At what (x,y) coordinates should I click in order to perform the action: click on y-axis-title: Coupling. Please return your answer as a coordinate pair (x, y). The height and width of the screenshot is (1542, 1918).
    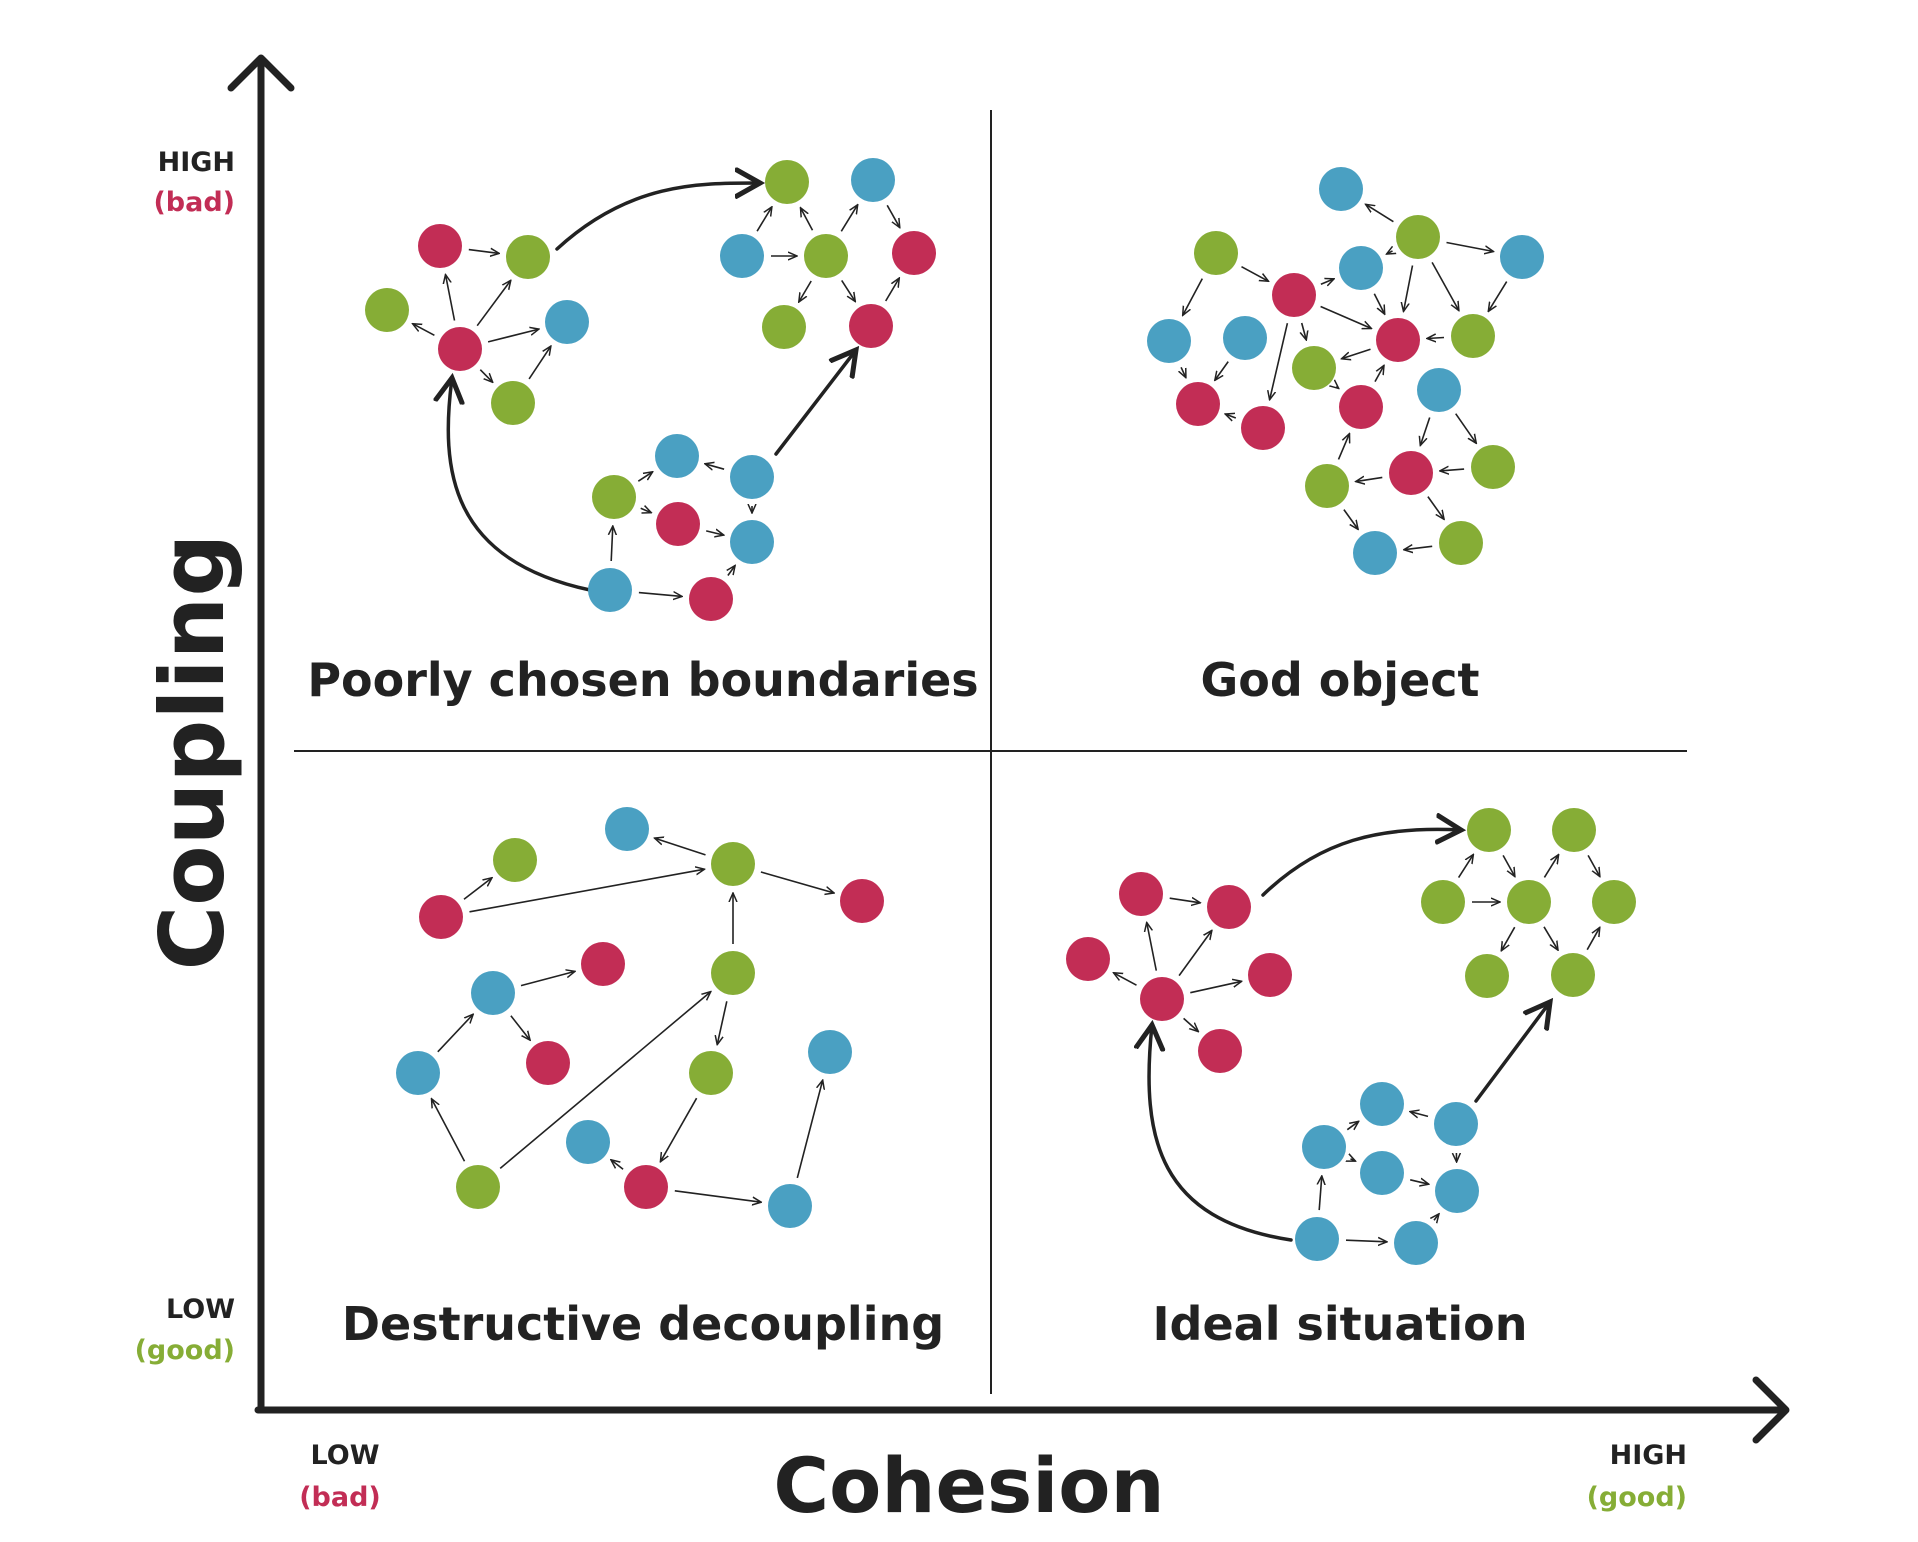
    Looking at the image, I should click on (192, 752).